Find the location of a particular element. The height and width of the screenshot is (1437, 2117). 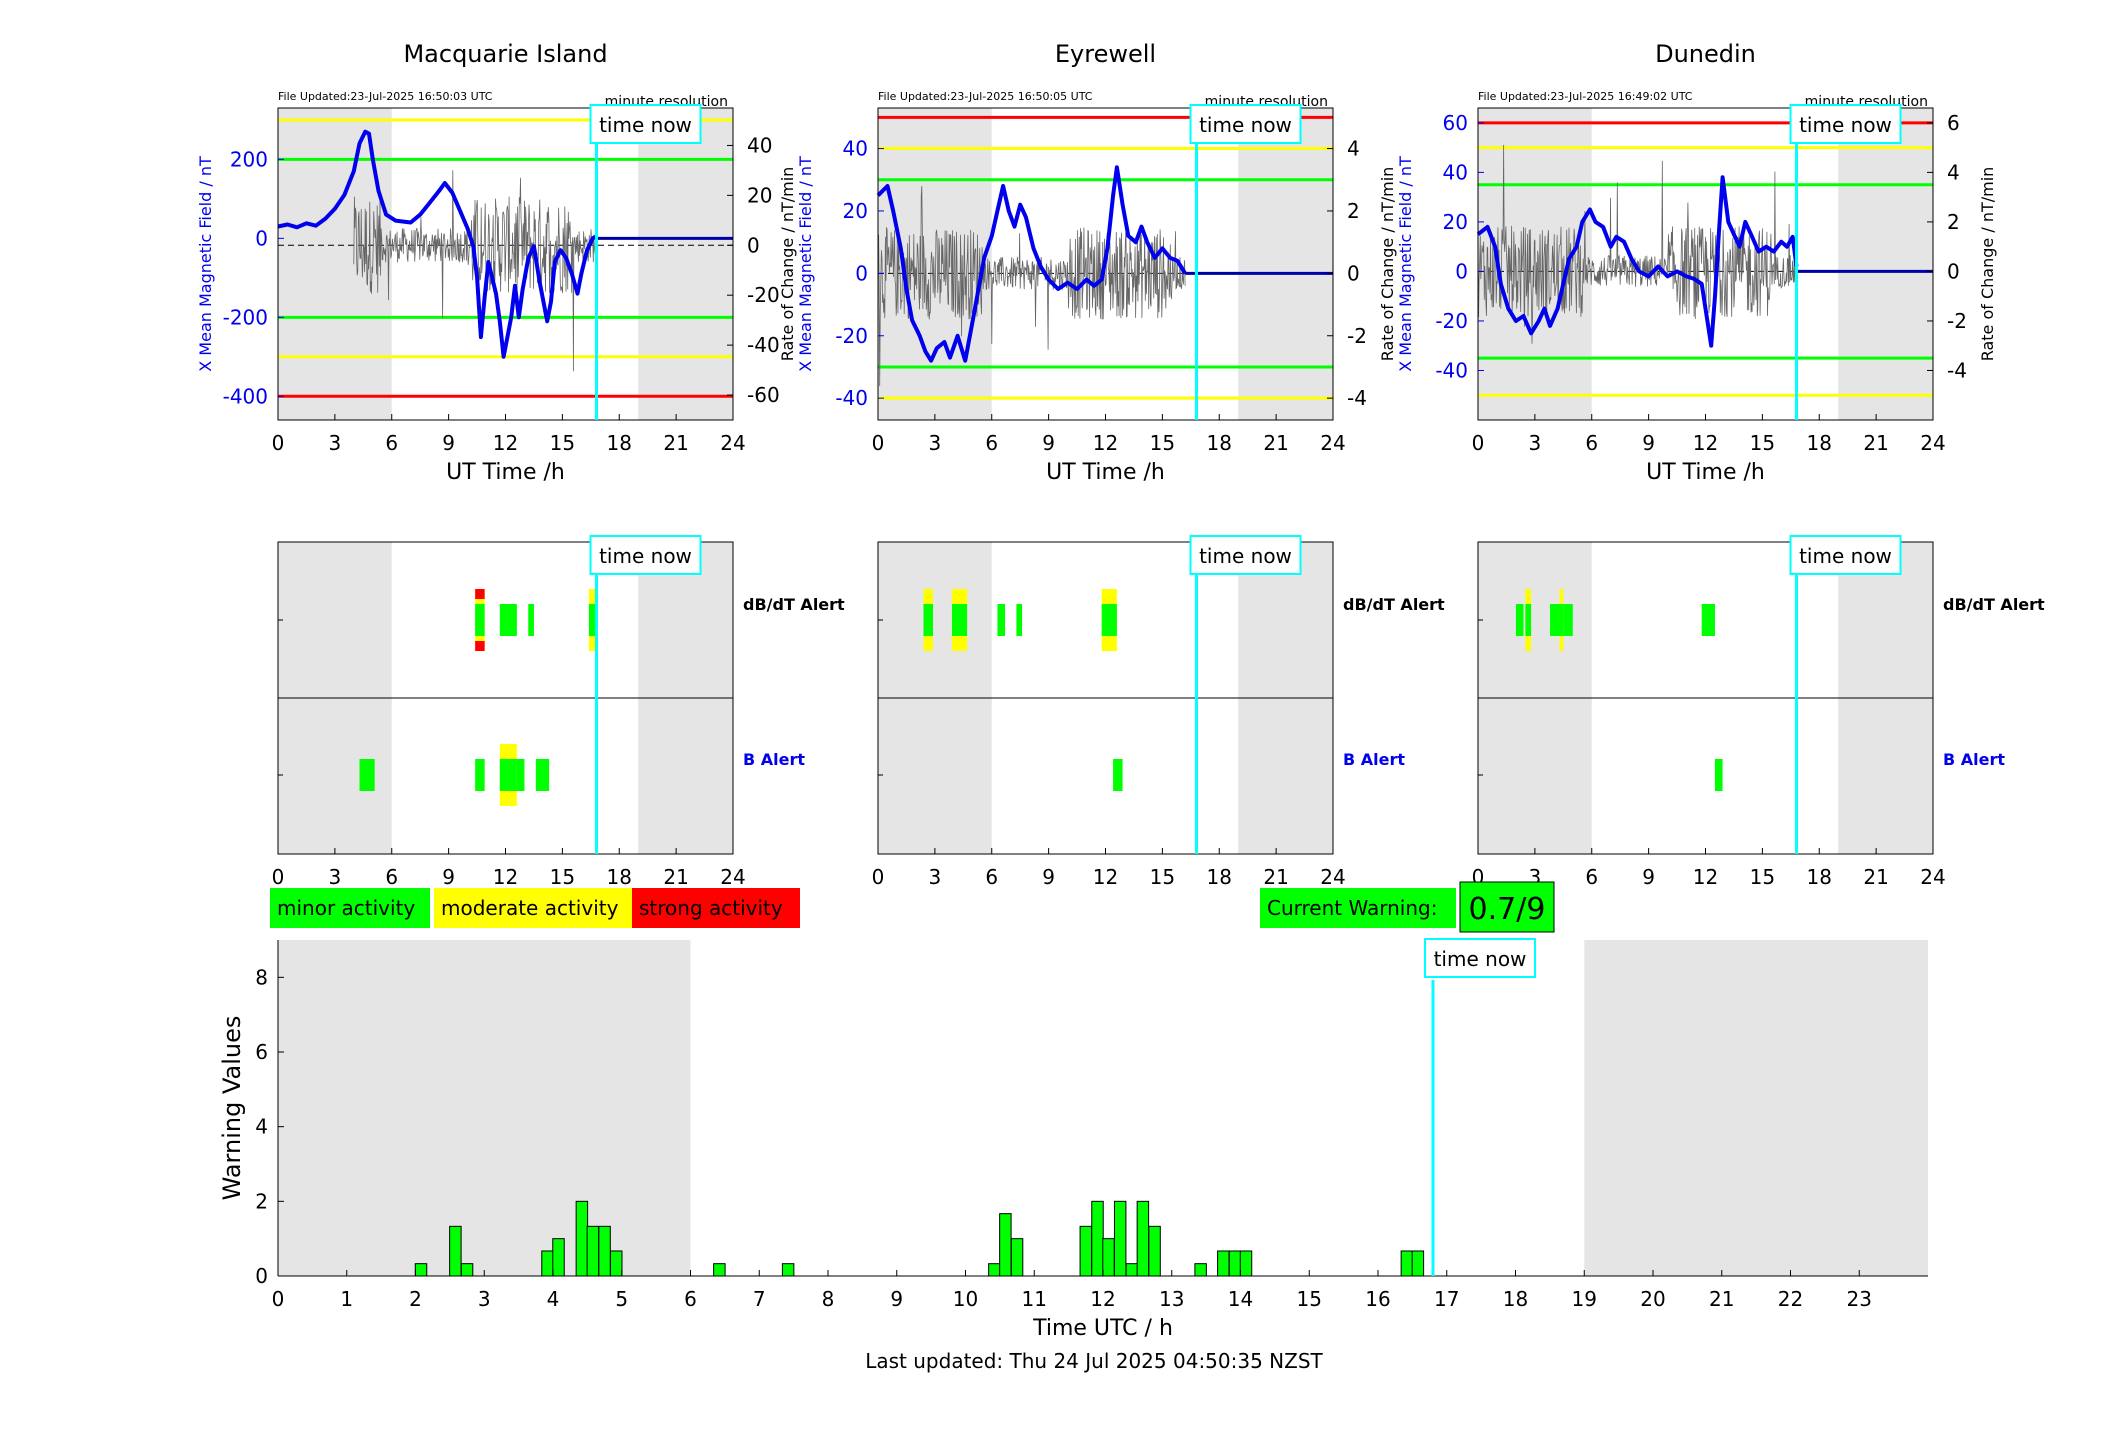

y-axis-label: Warning Values is located at coordinates (232, 1108).